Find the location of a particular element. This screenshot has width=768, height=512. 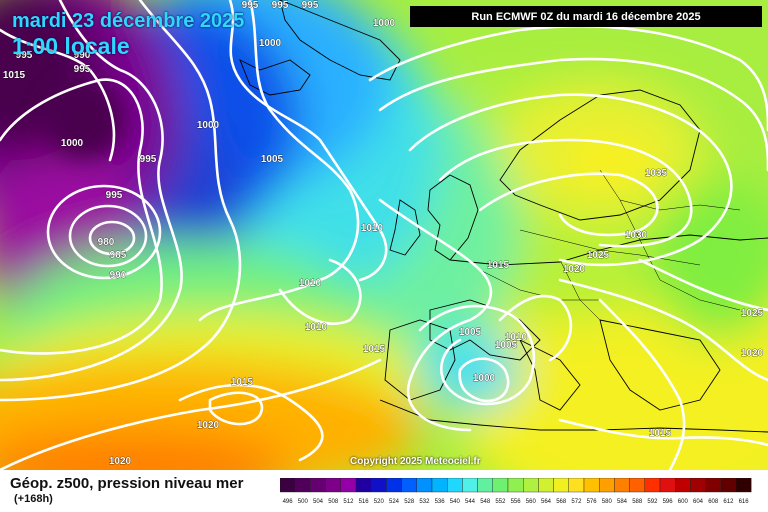

color-scale-tick: 580 is located at coordinates (607, 502).